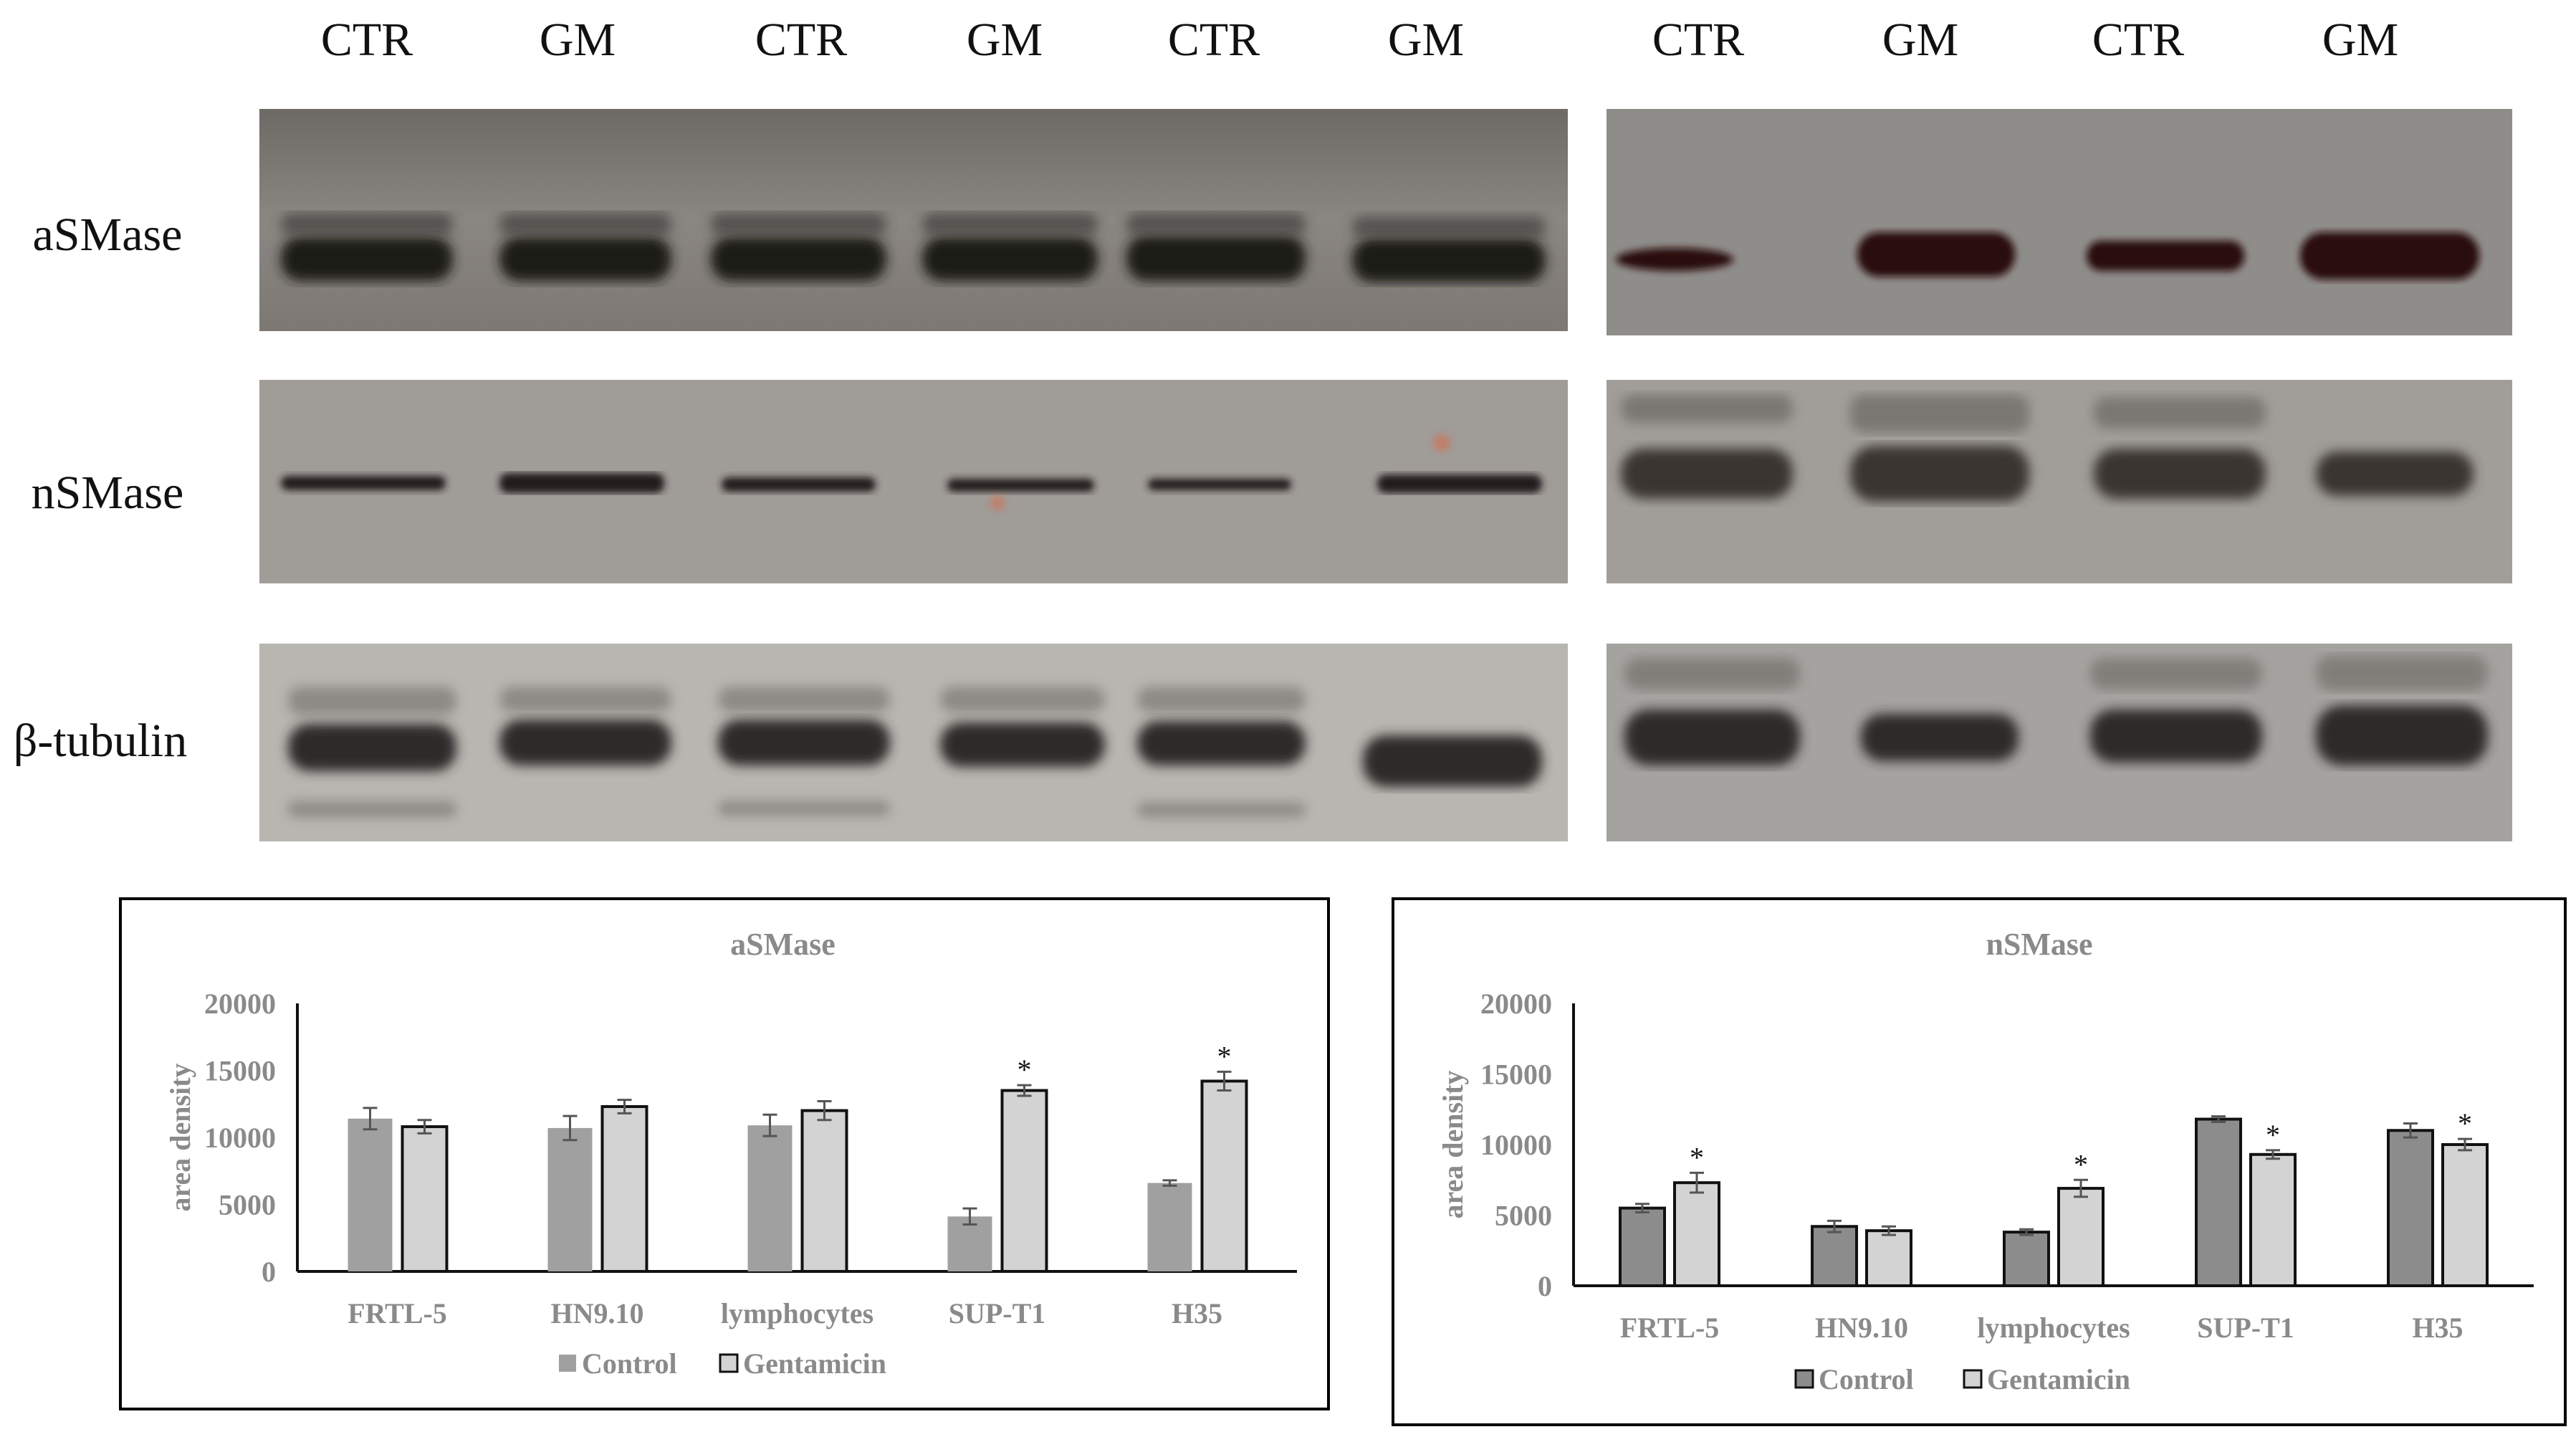  What do you see at coordinates (2138, 40) in the screenshot?
I see `lane-label-9: CTR` at bounding box center [2138, 40].